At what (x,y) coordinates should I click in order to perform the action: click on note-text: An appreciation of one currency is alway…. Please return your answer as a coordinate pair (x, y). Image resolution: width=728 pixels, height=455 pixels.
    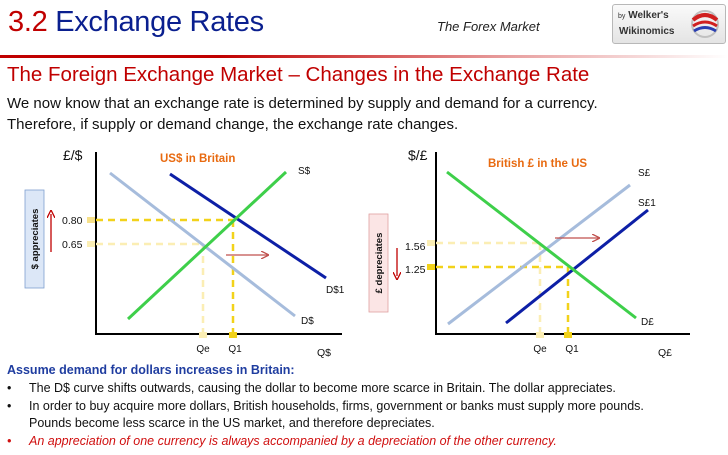
    Looking at the image, I should click on (293, 440).